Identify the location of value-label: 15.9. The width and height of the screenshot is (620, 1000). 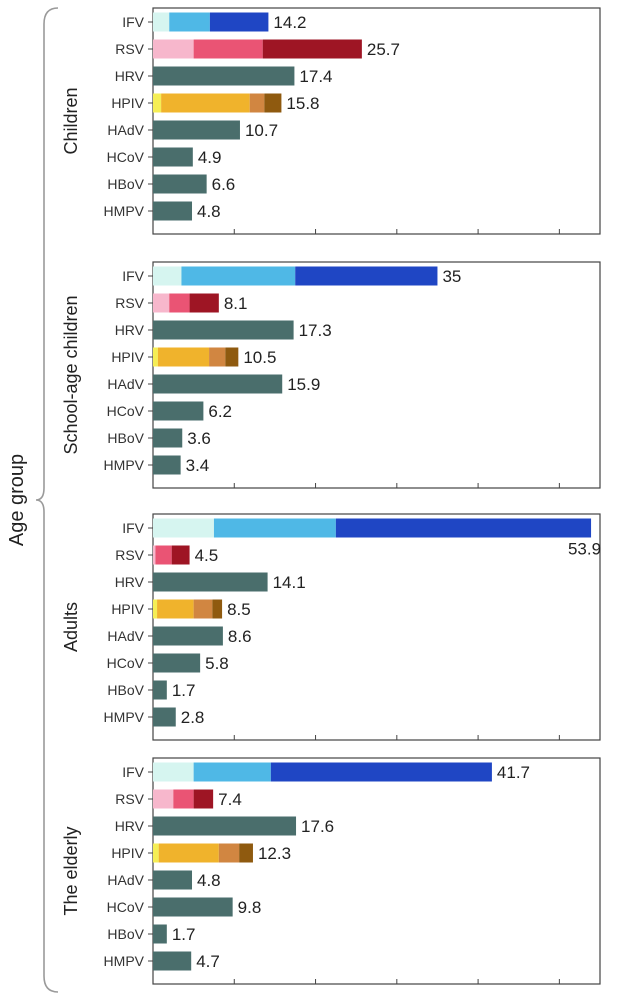
(303, 384).